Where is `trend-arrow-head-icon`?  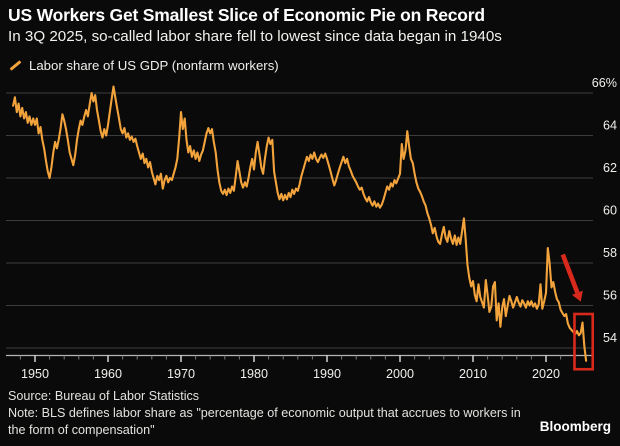 trend-arrow-head-icon is located at coordinates (577, 296).